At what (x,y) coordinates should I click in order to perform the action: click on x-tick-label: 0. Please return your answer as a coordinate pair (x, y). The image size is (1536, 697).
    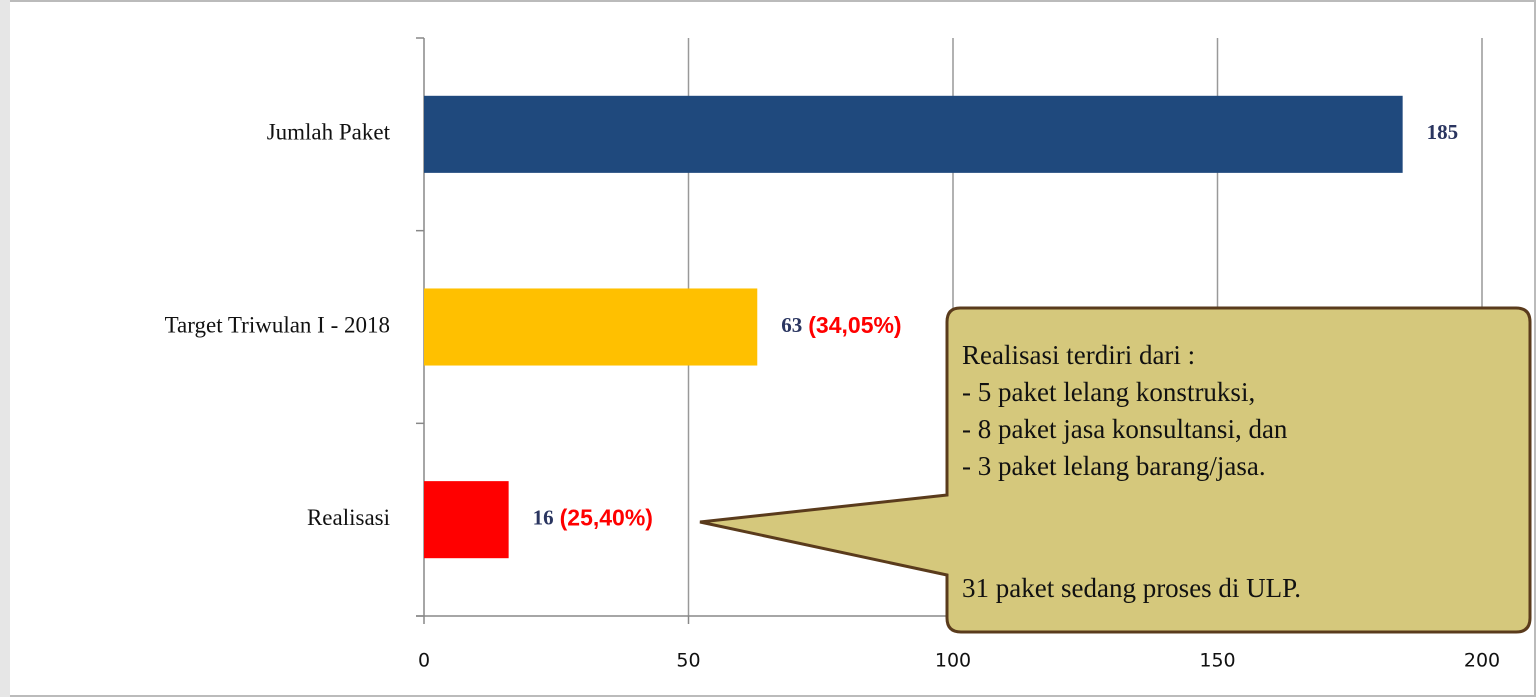
    Looking at the image, I should click on (424, 661).